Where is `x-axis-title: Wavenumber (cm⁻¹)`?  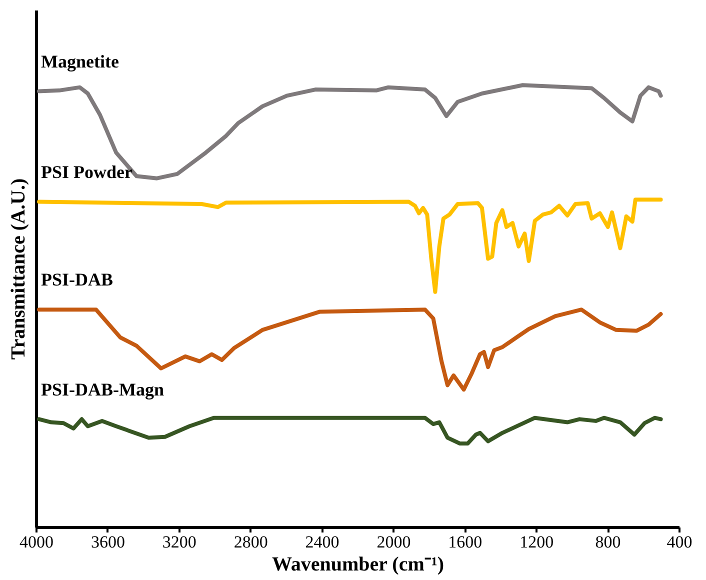 x-axis-title: Wavenumber (cm⁻¹) is located at coordinates (358, 565).